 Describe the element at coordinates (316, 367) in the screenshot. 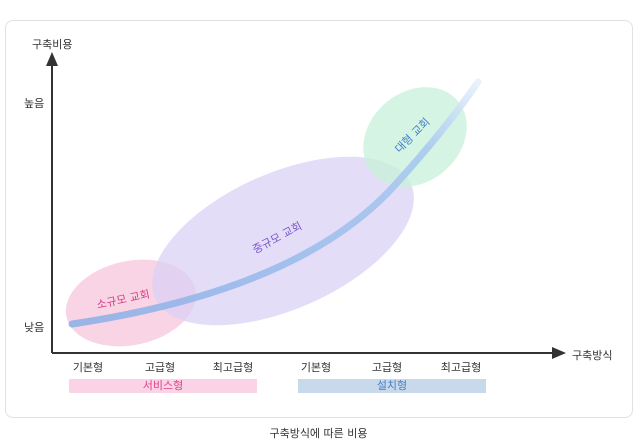

I see `x-tick-install-basic: 기본형` at that location.